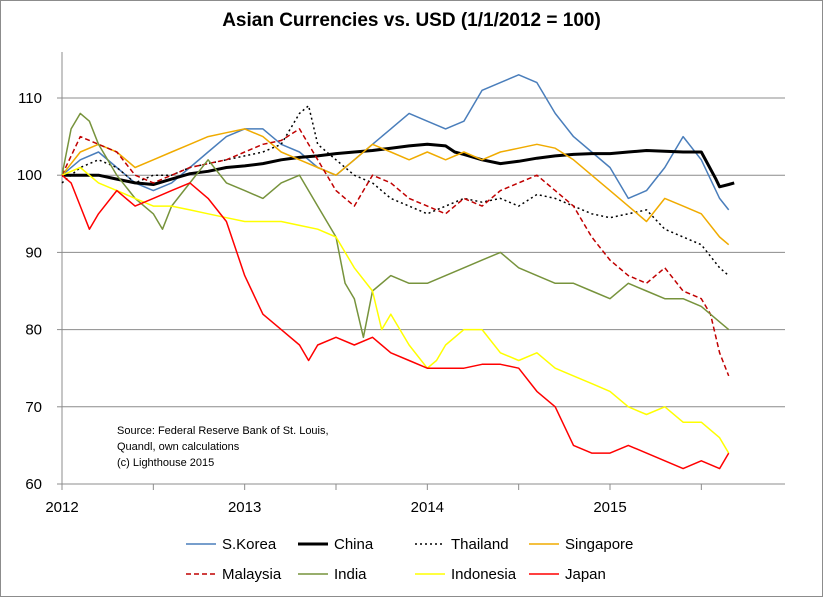 Image resolution: width=823 pixels, height=597 pixels. I want to click on y-tick-label: 80, so click(33, 330).